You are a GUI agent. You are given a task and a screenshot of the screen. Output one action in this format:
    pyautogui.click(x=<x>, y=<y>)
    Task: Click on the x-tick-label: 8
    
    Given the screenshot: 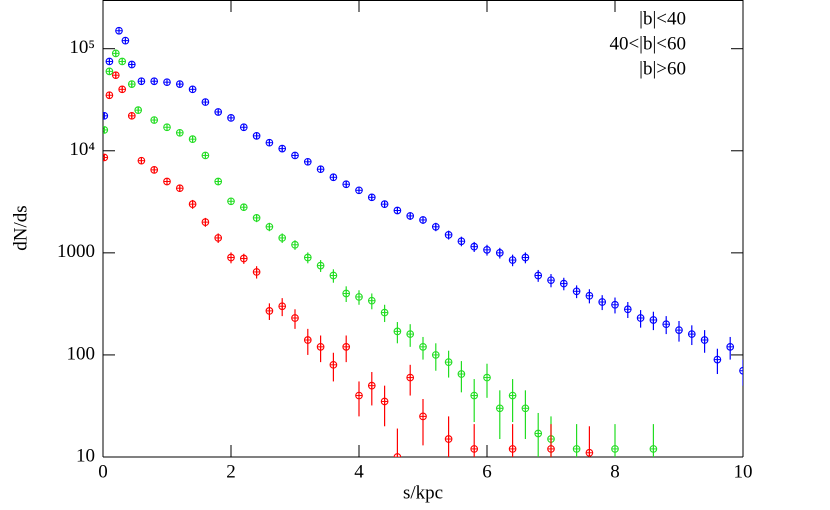 What is the action you would take?
    pyautogui.click(x=615, y=471)
    